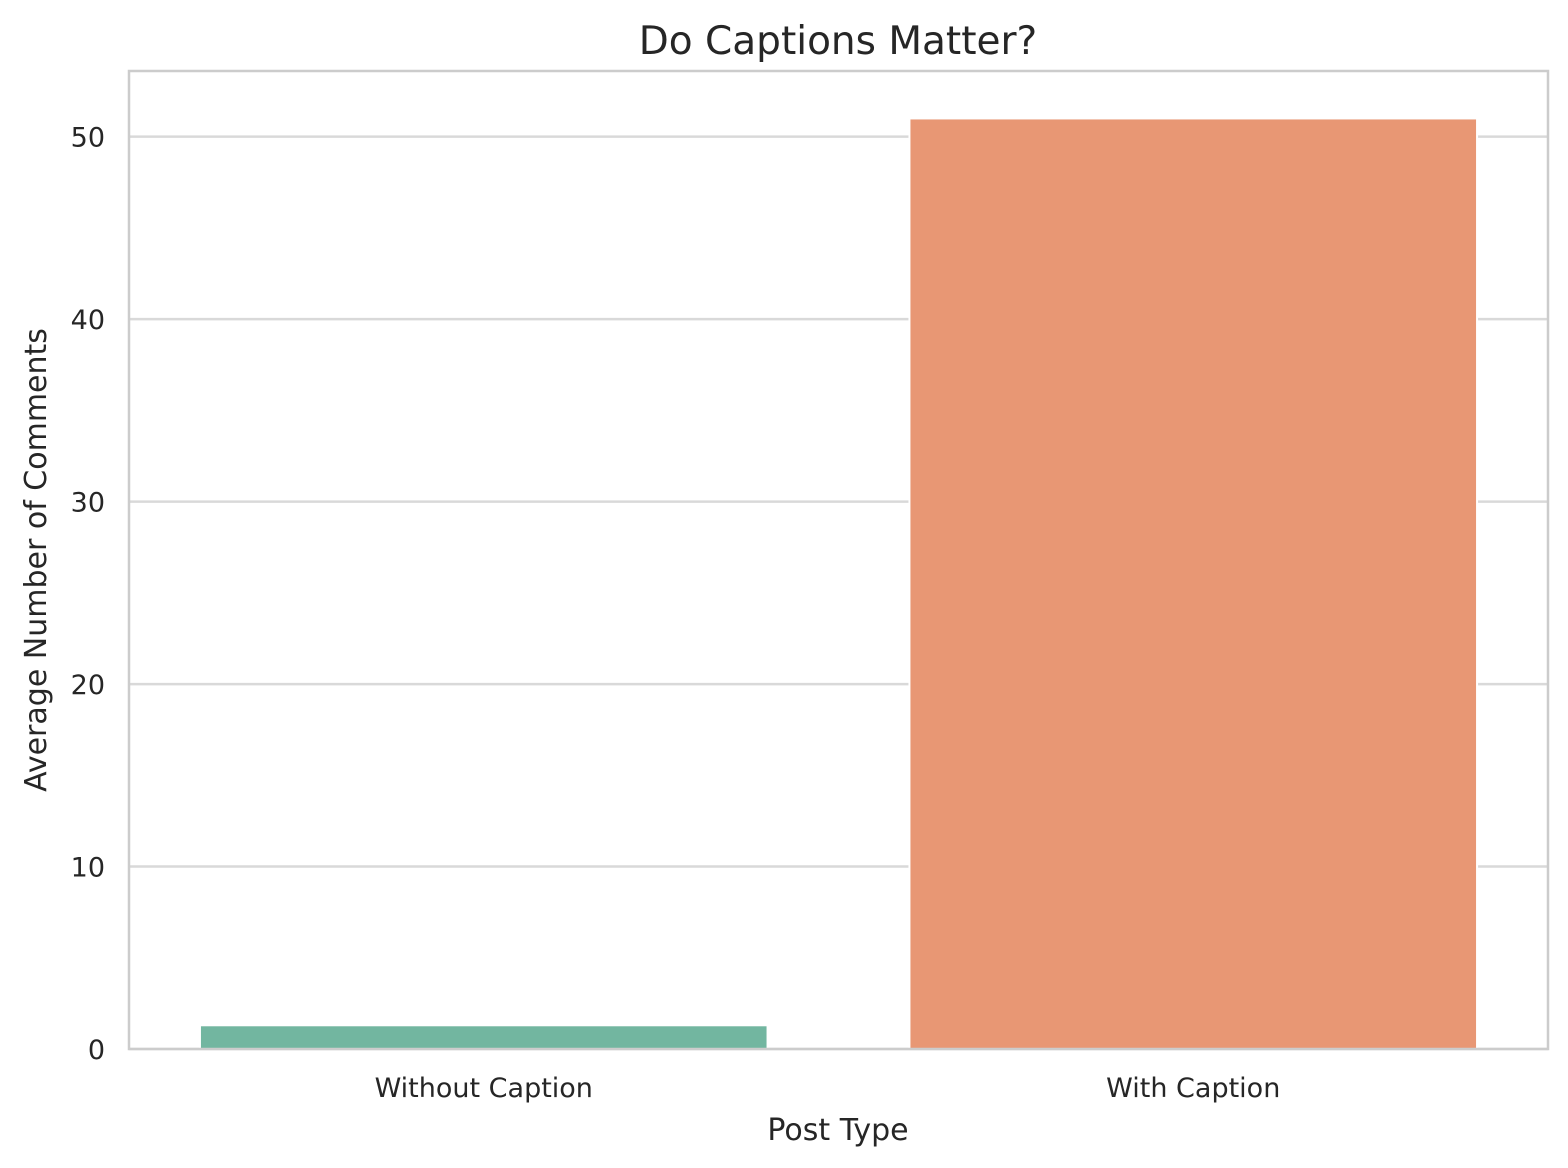 The width and height of the screenshot is (1568, 1168). I want to click on x-tick-label: With Caption, so click(1193, 1088).